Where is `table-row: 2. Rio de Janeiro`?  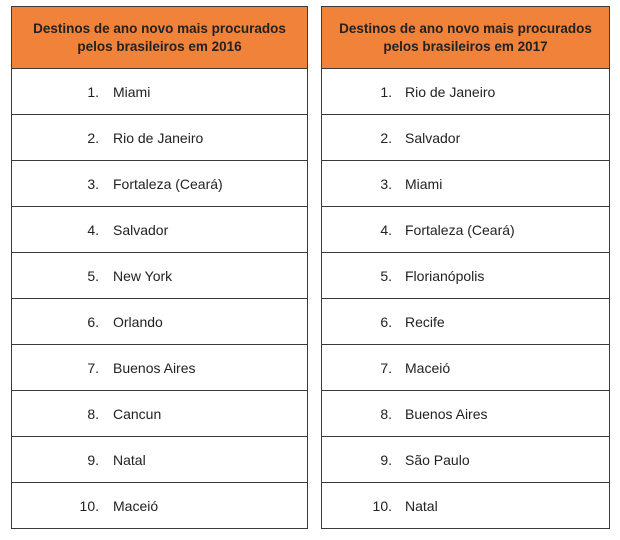
table-row: 2. Rio de Janeiro is located at coordinates (159, 138).